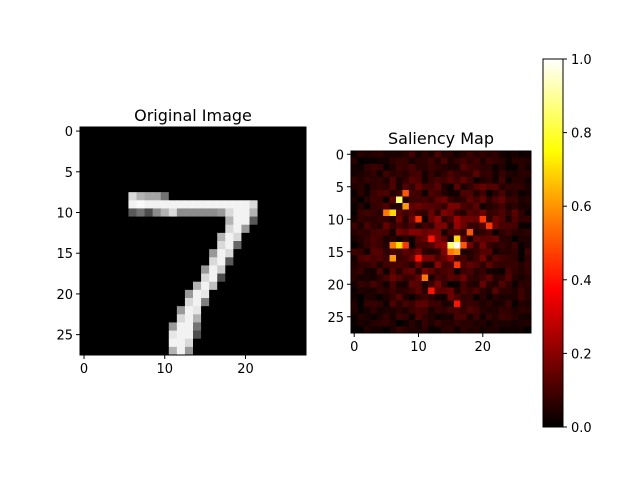 This screenshot has width=640, height=480. Describe the element at coordinates (64, 214) in the screenshot. I see `y-tick-label: 10` at that location.